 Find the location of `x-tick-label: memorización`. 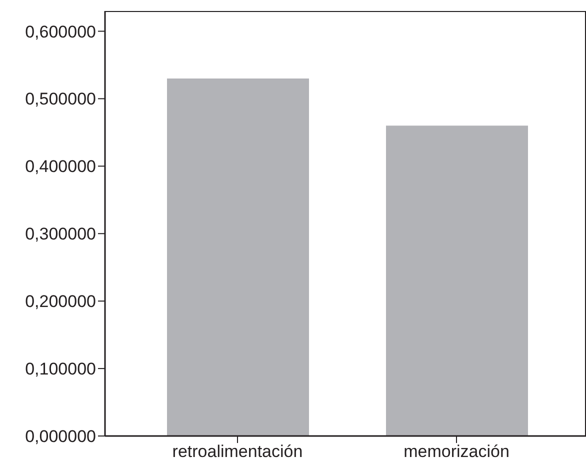

x-tick-label: memorización is located at coordinates (457, 452).